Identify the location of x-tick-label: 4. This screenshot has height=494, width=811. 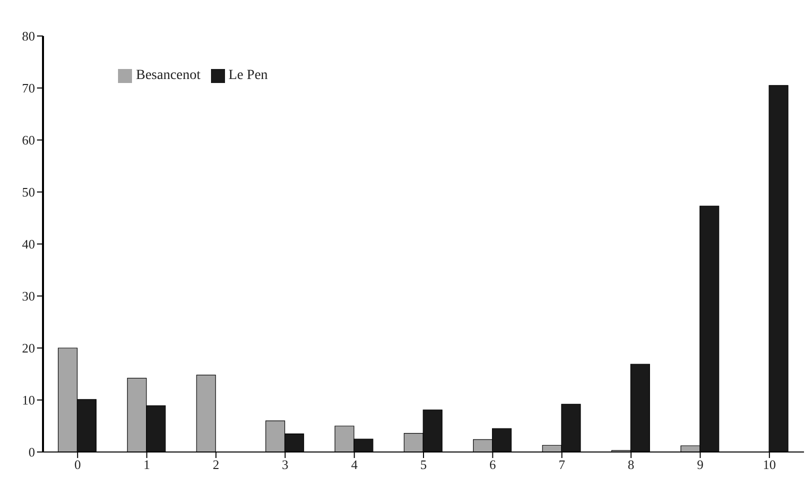
(354, 464).